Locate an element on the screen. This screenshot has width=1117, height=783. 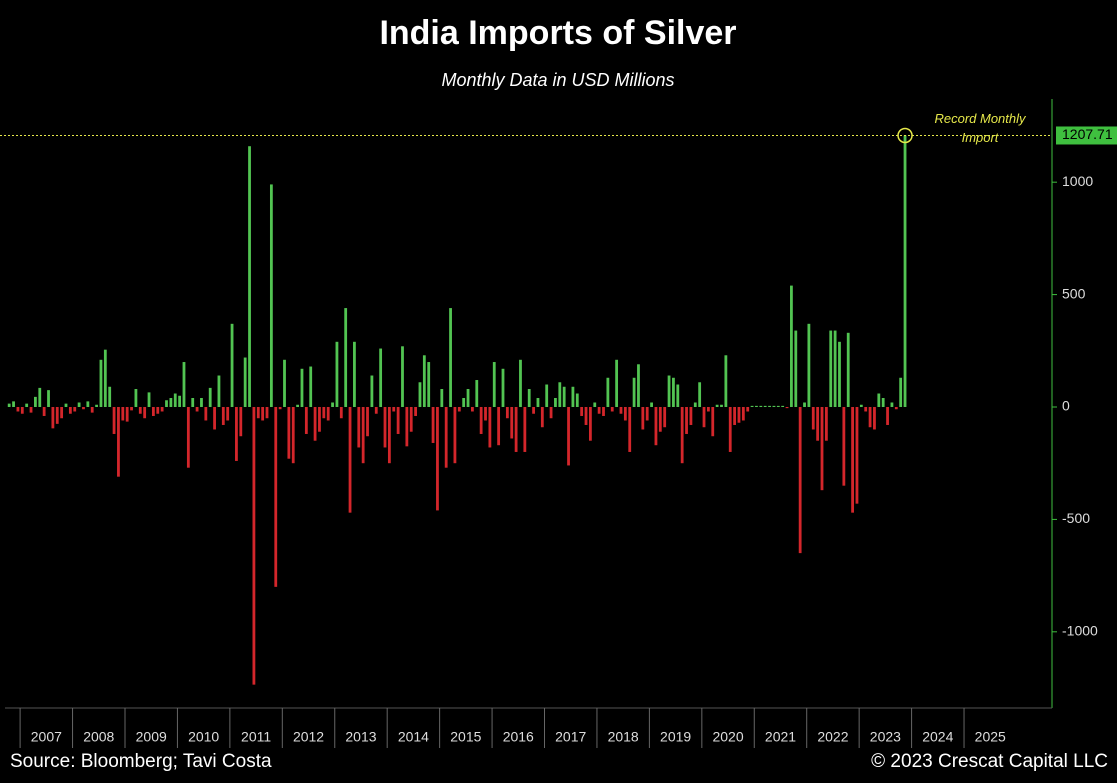
value-label: 1207.71 is located at coordinates (1087, 134).